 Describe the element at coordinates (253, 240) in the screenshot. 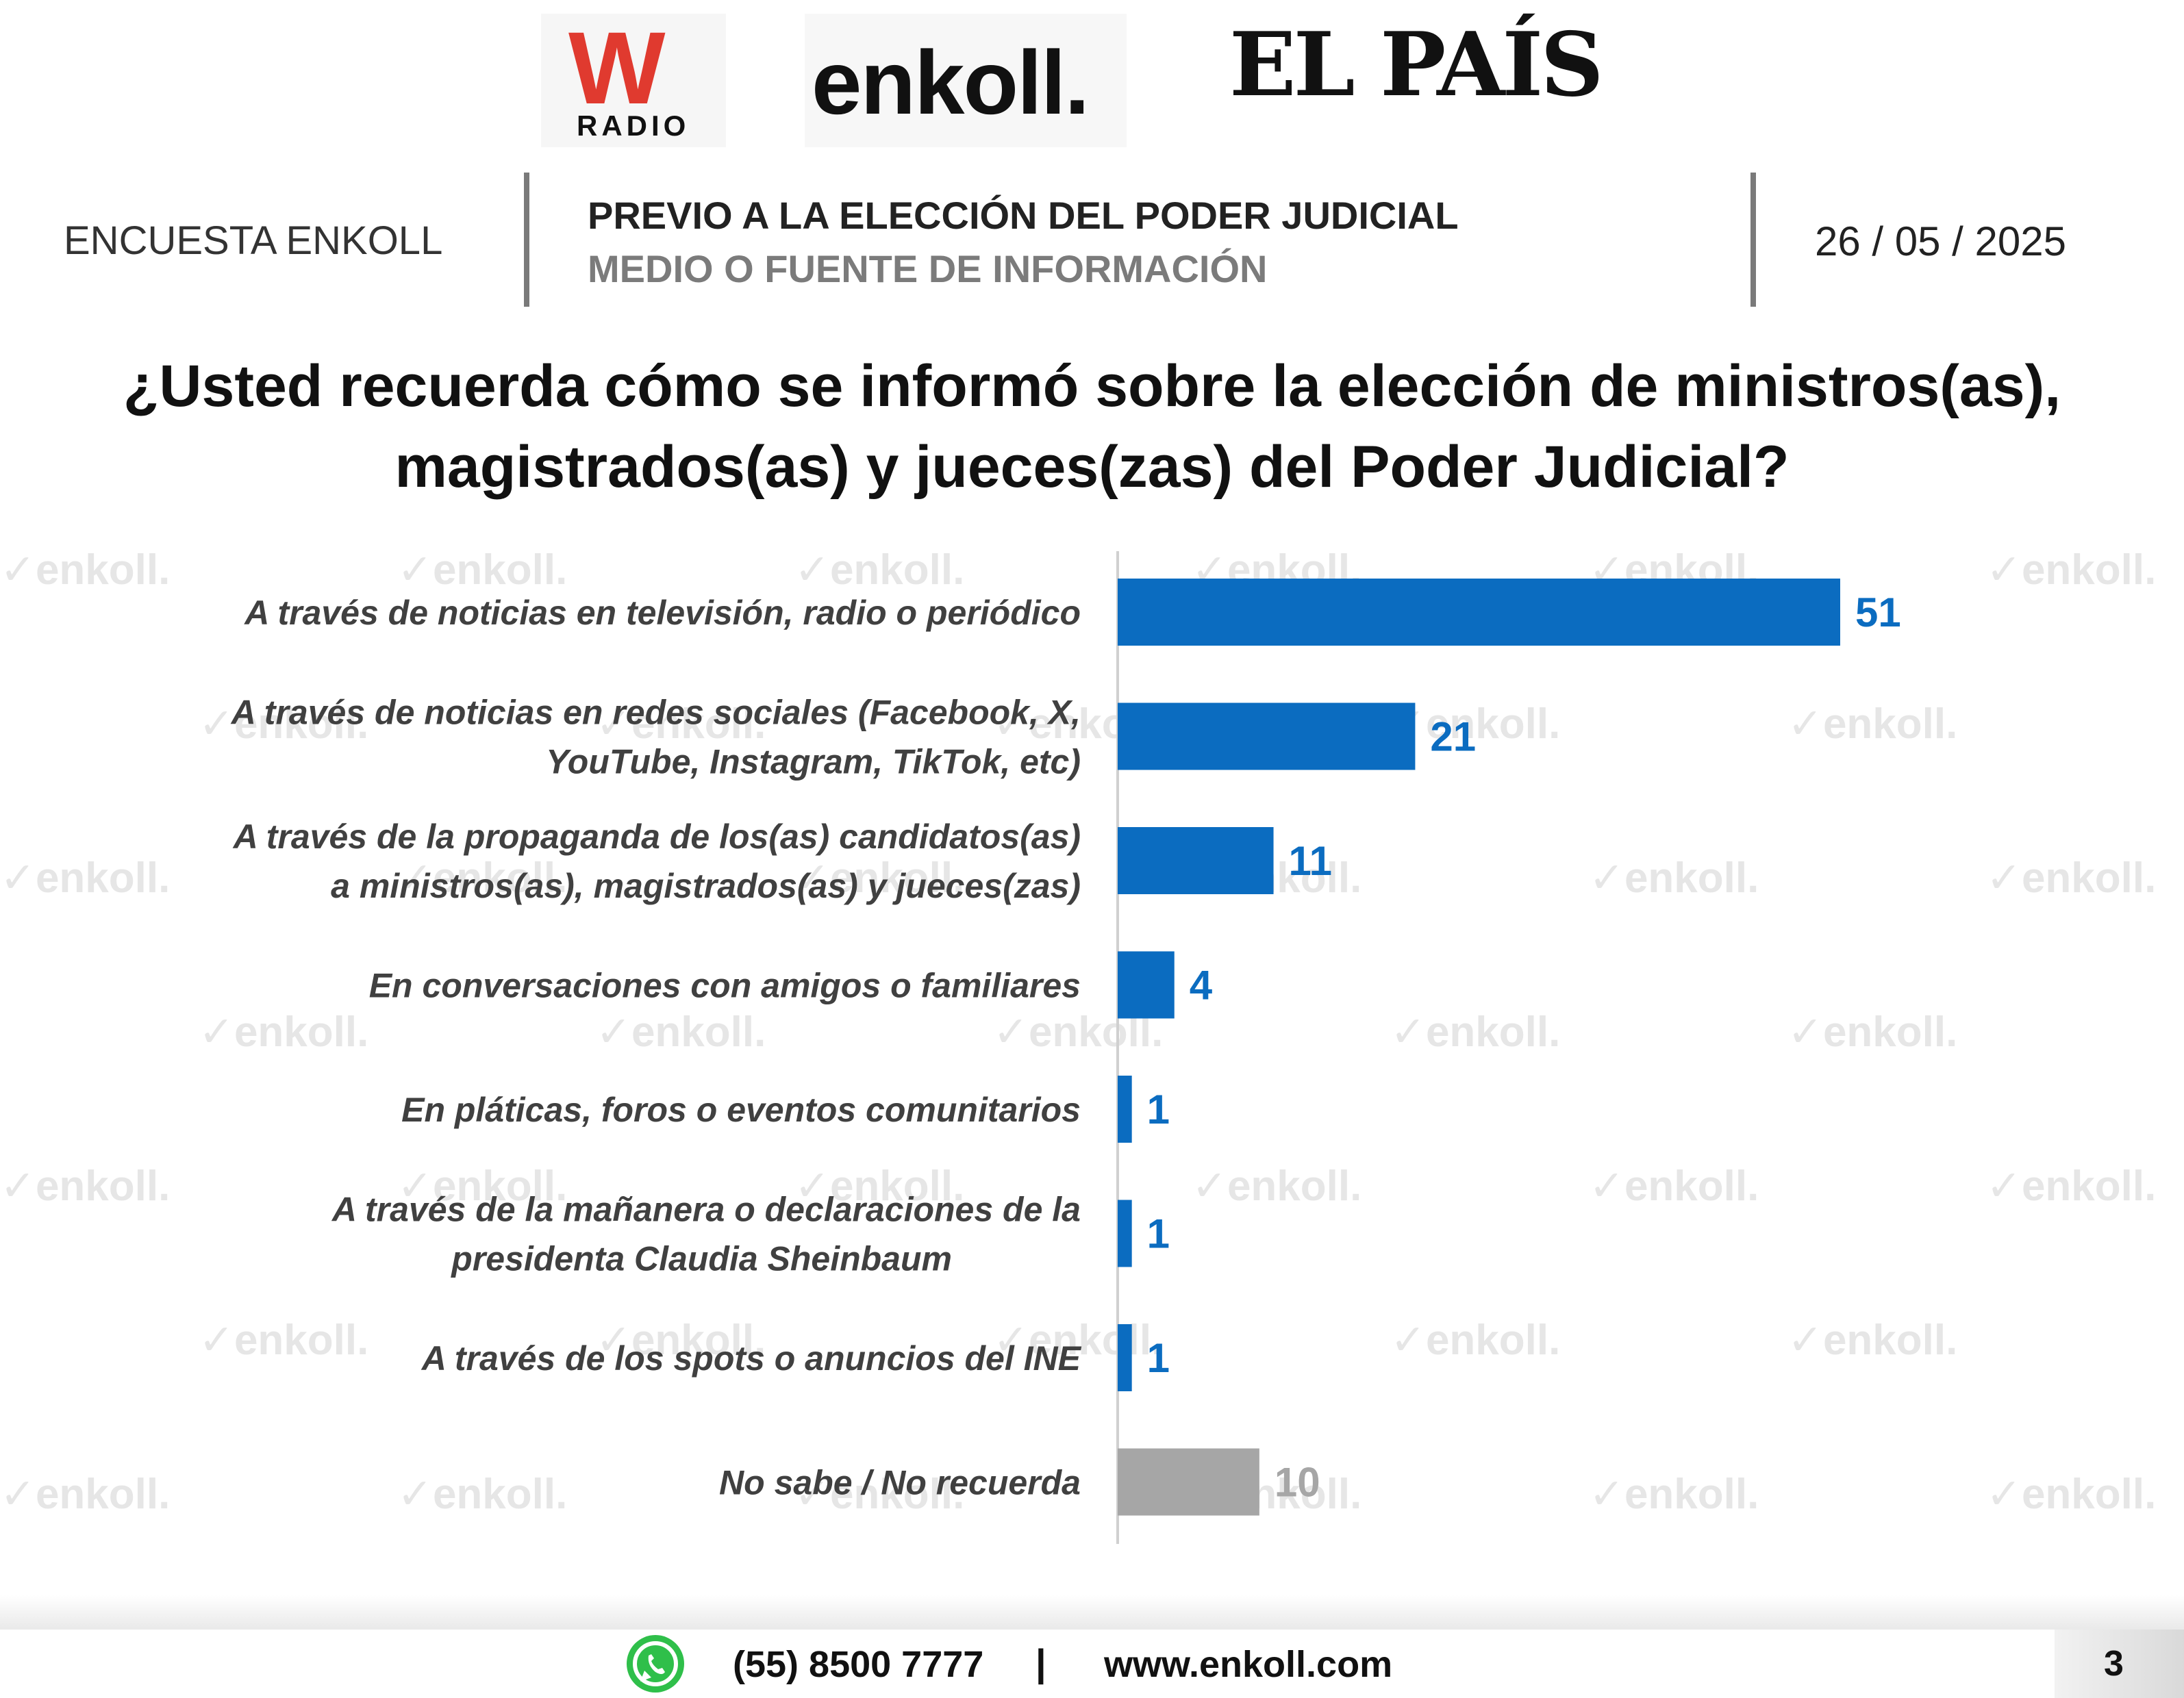

I see `survey-label: ENCUESTA ENKOLL` at that location.